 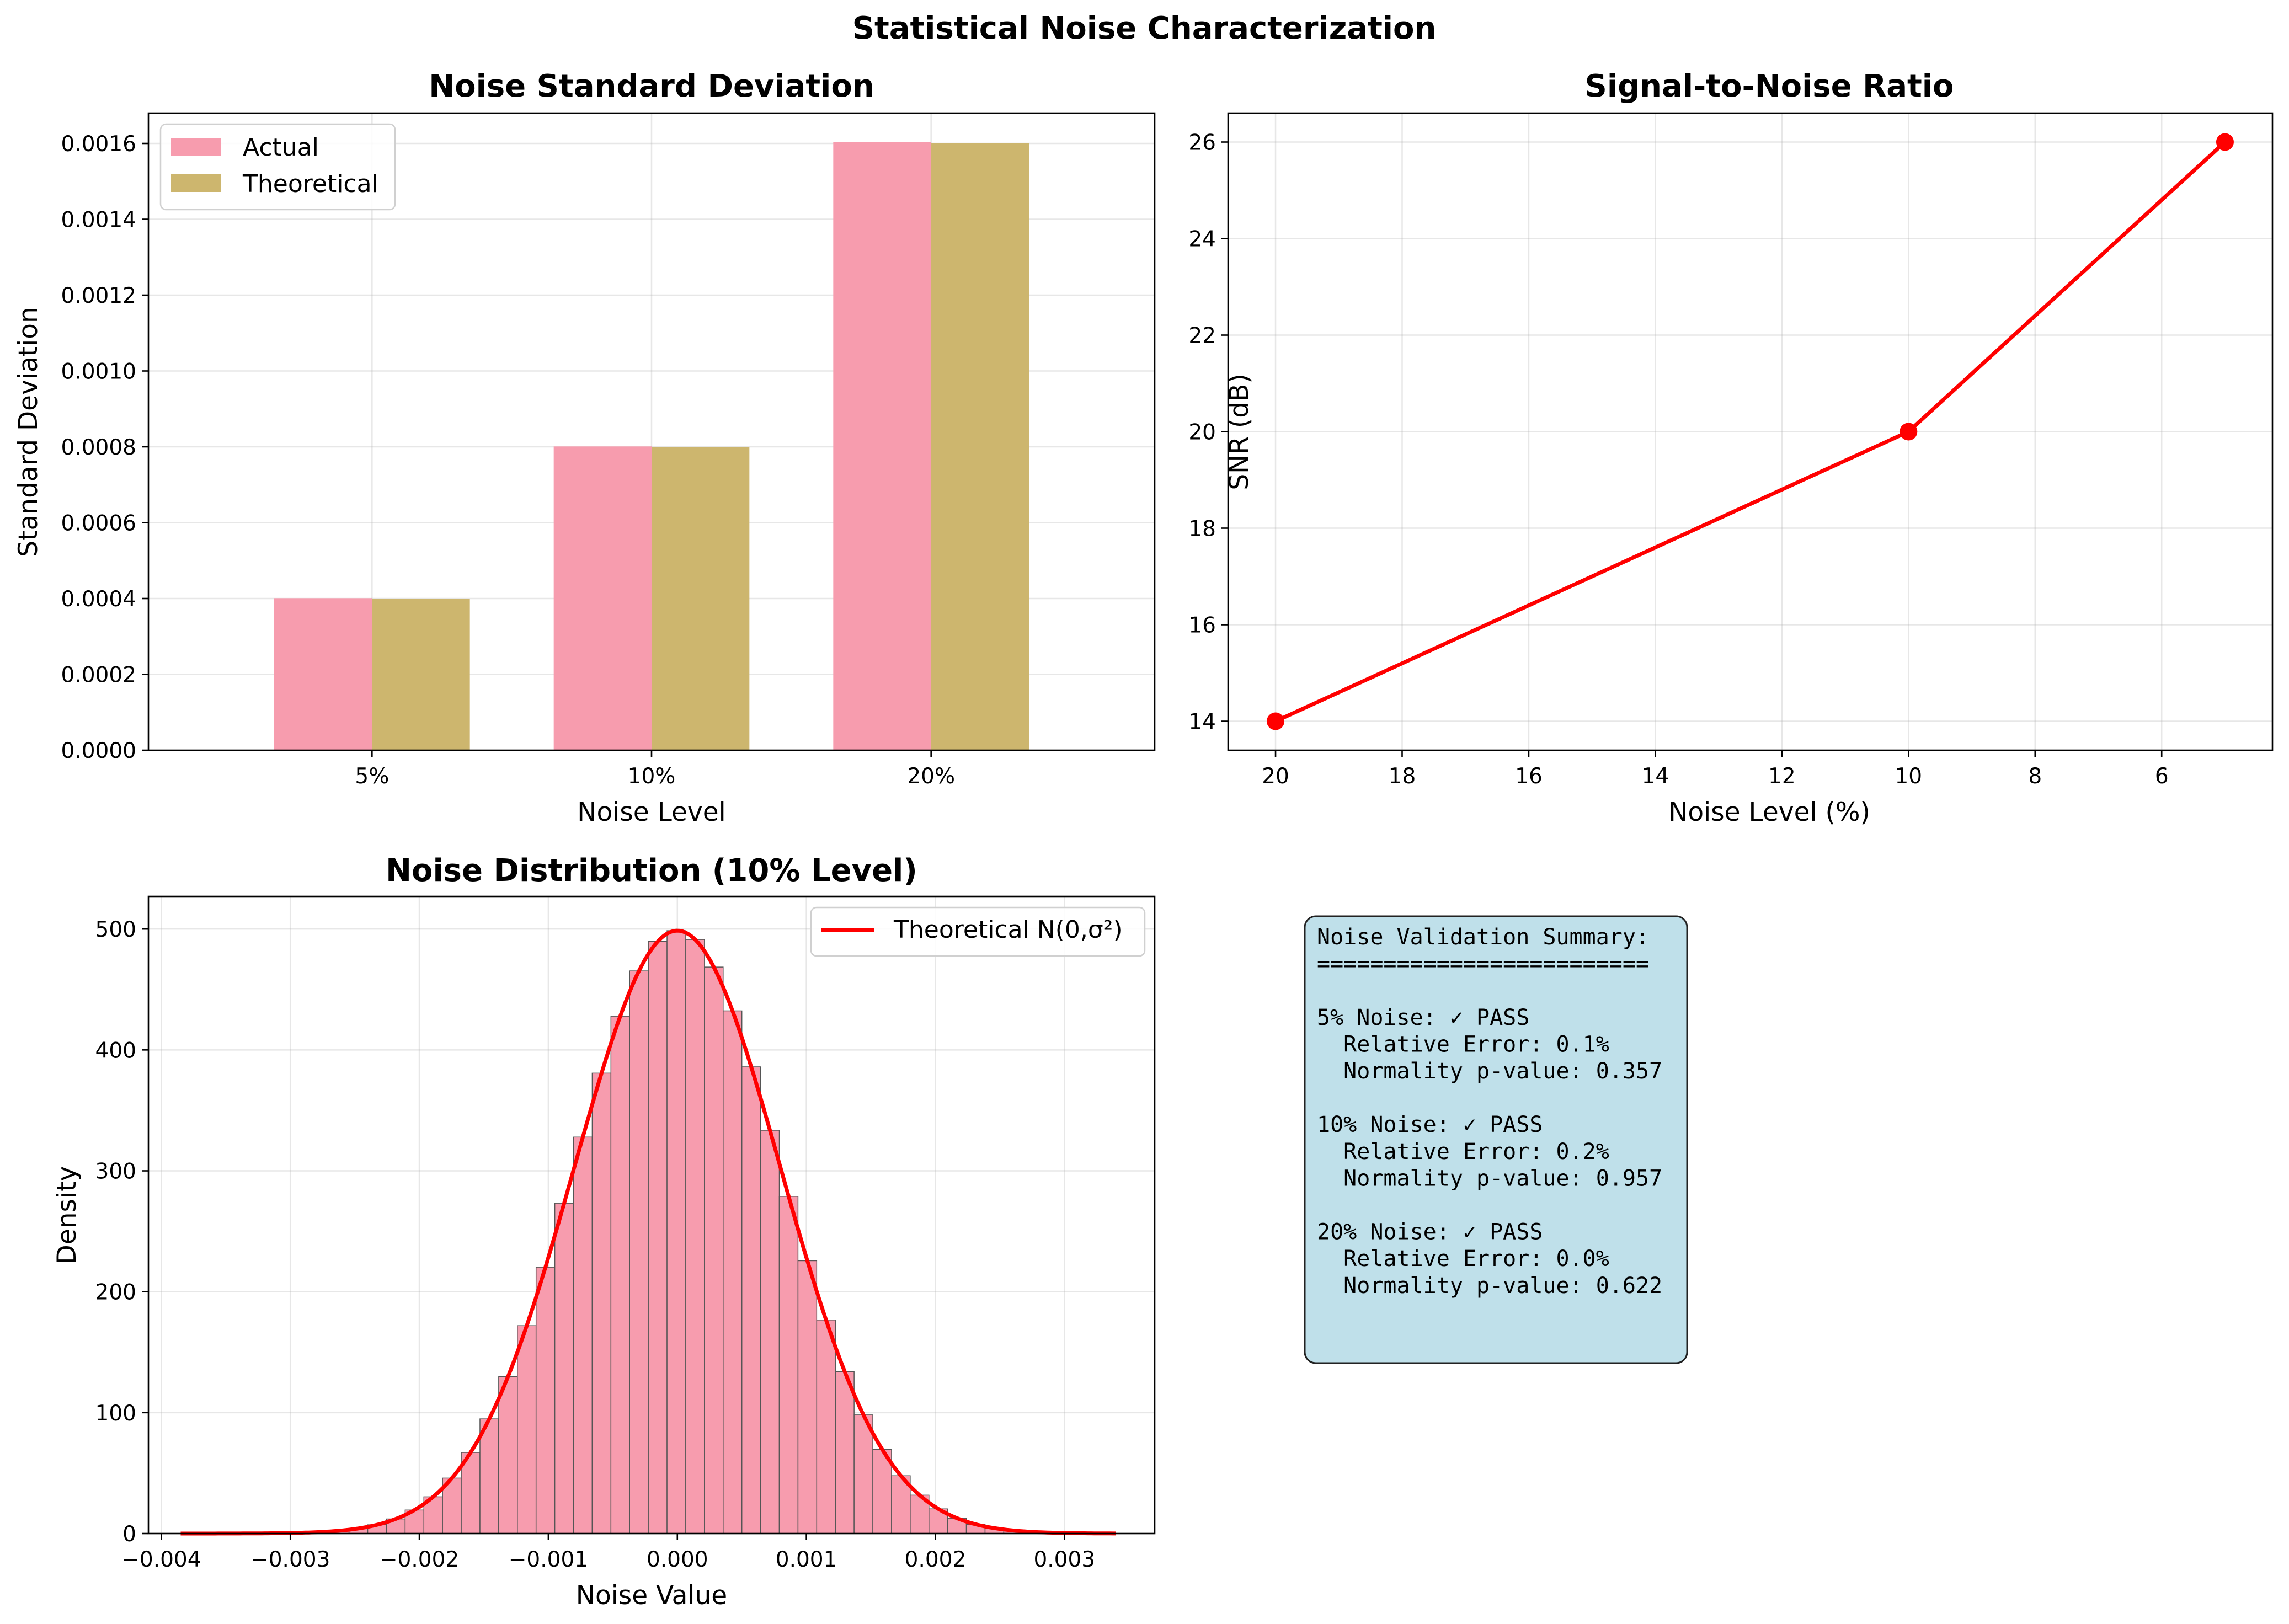 I want to click on bar-chart-ytick-label: 0.0016, so click(x=98, y=144).